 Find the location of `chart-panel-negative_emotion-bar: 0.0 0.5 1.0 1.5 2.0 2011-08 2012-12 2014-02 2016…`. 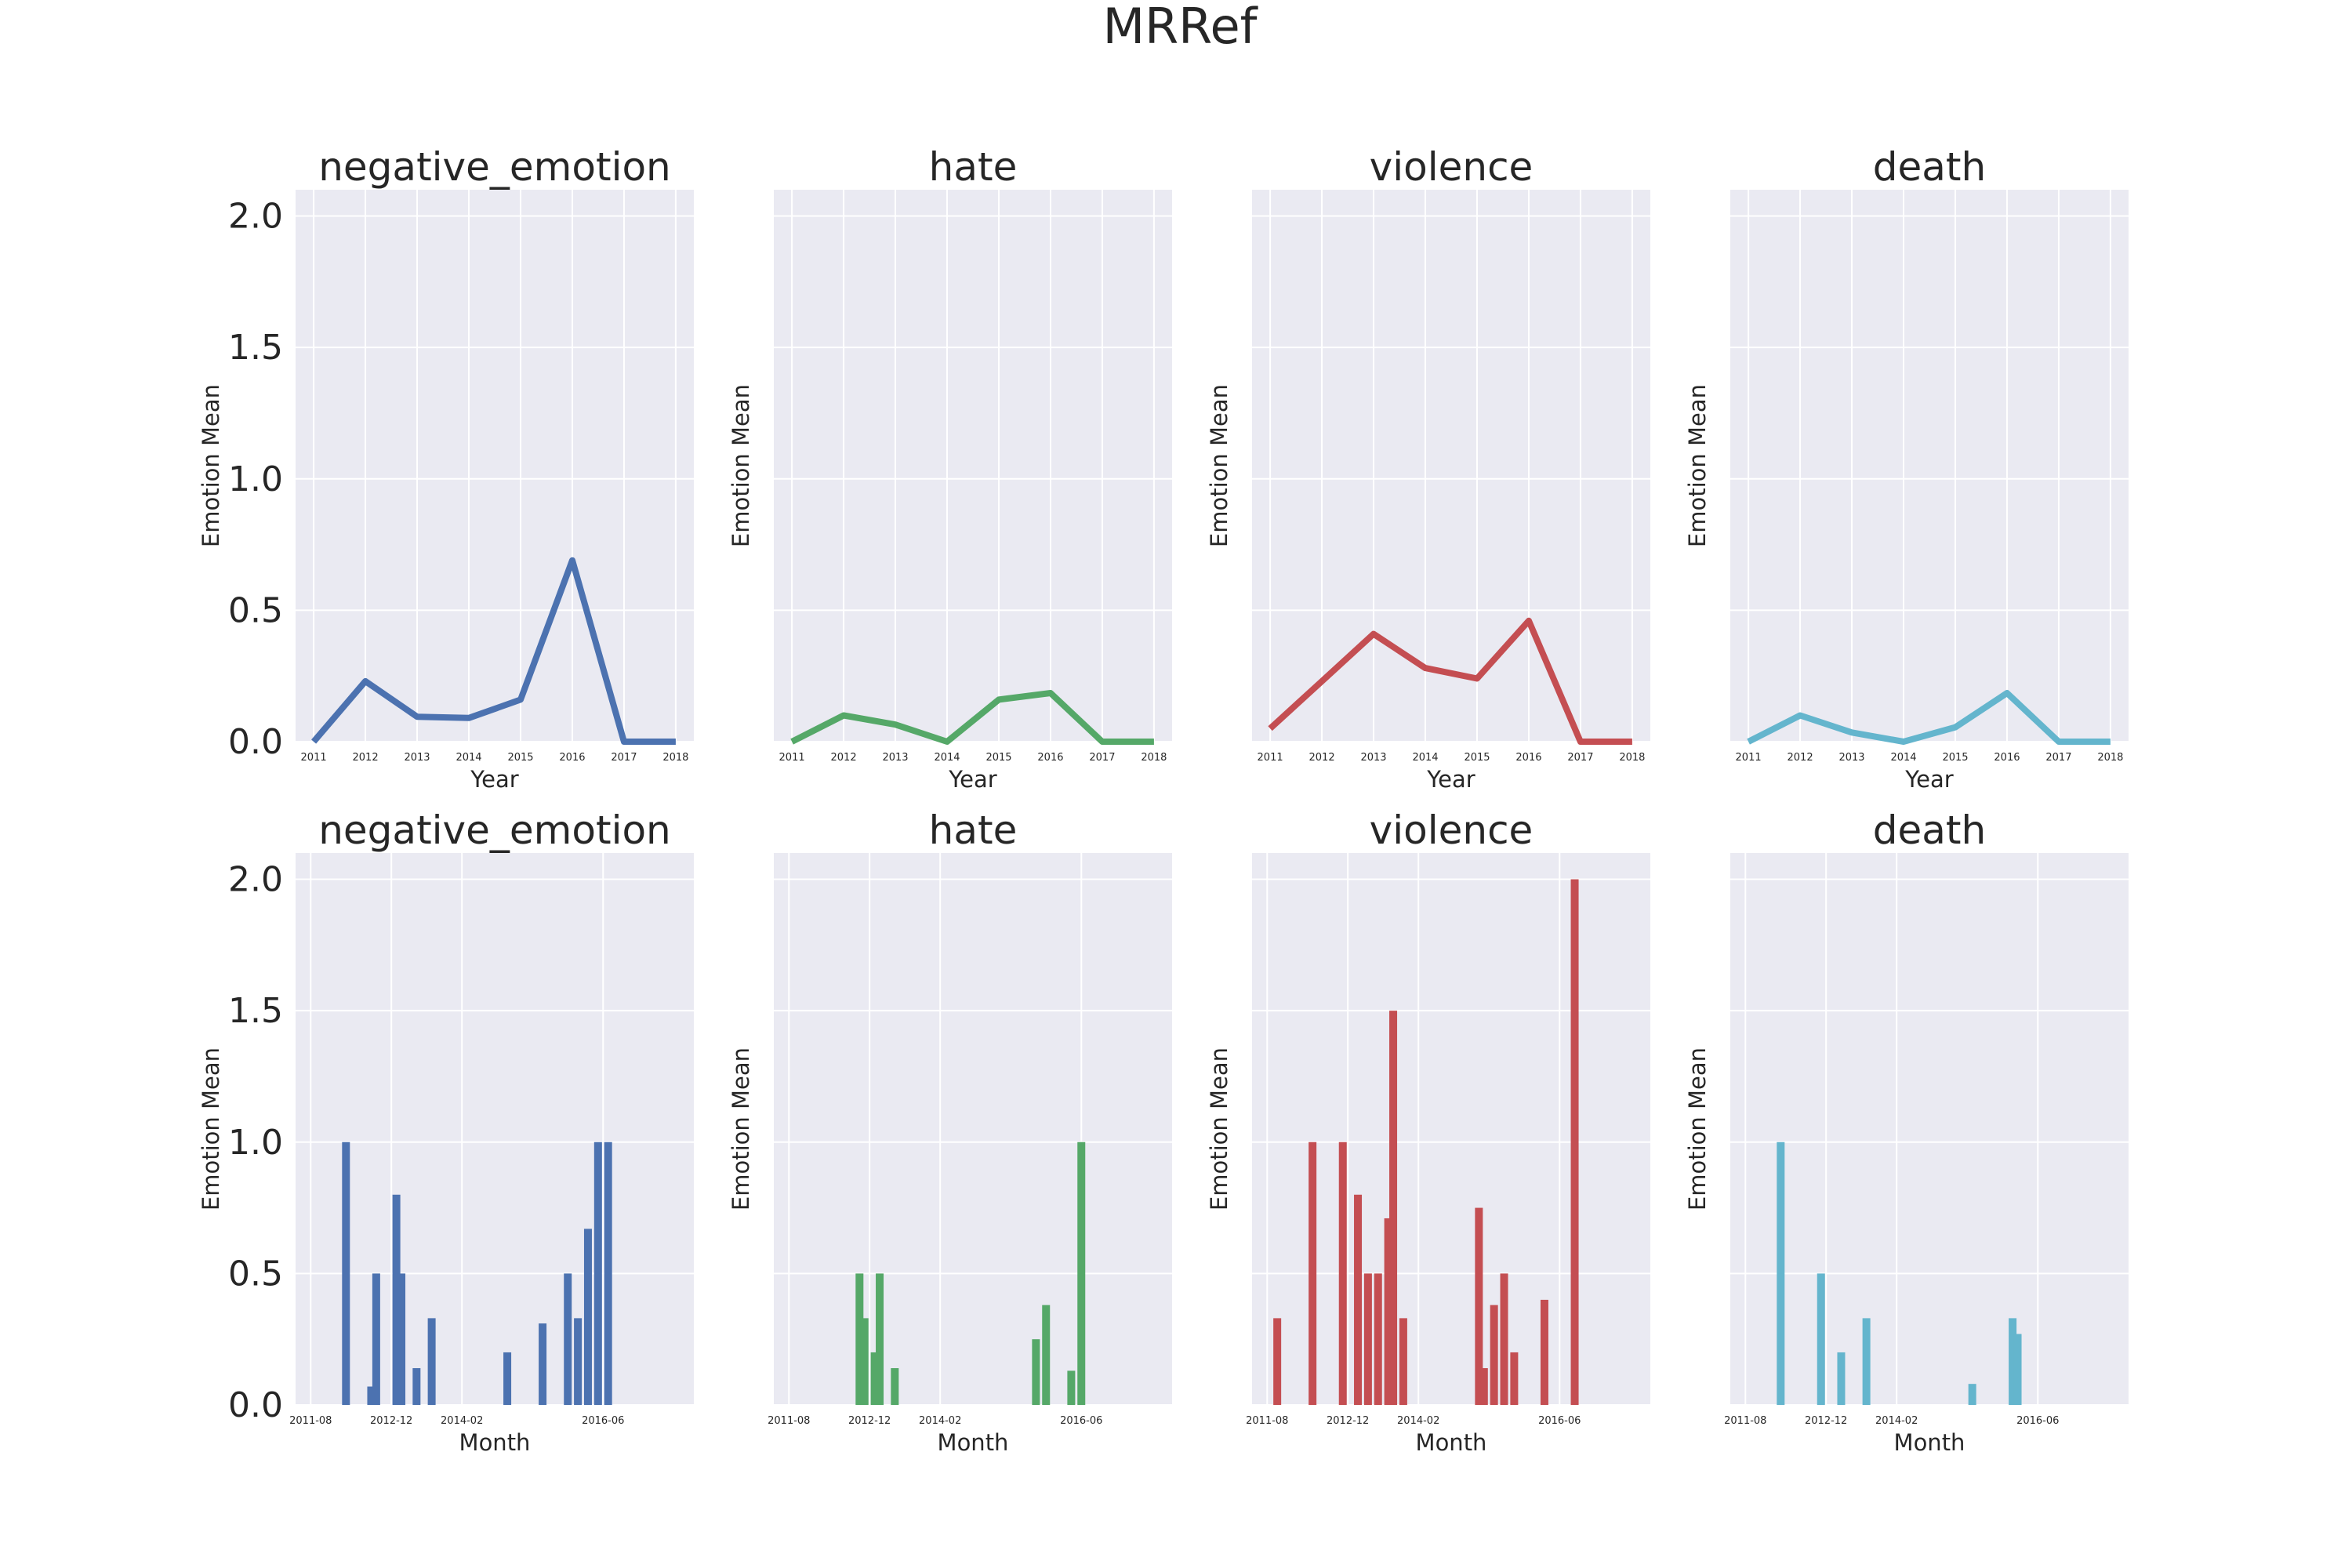

chart-panel-negative_emotion-bar: 0.0 0.5 1.0 1.5 2.0 2011-08 2012-12 2014-02 2016… is located at coordinates (446, 1132).